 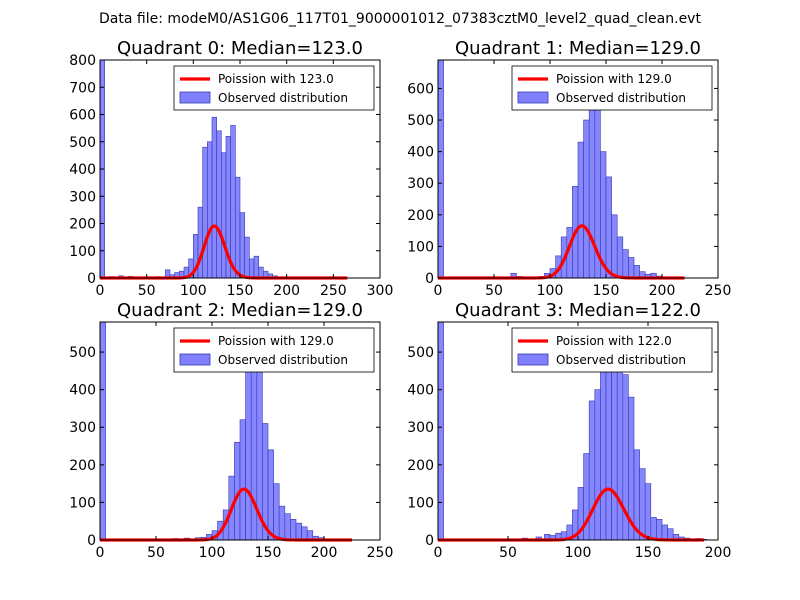 I want to click on legend: Poission with 129.0 Observed distribution, so click(x=274, y=350).